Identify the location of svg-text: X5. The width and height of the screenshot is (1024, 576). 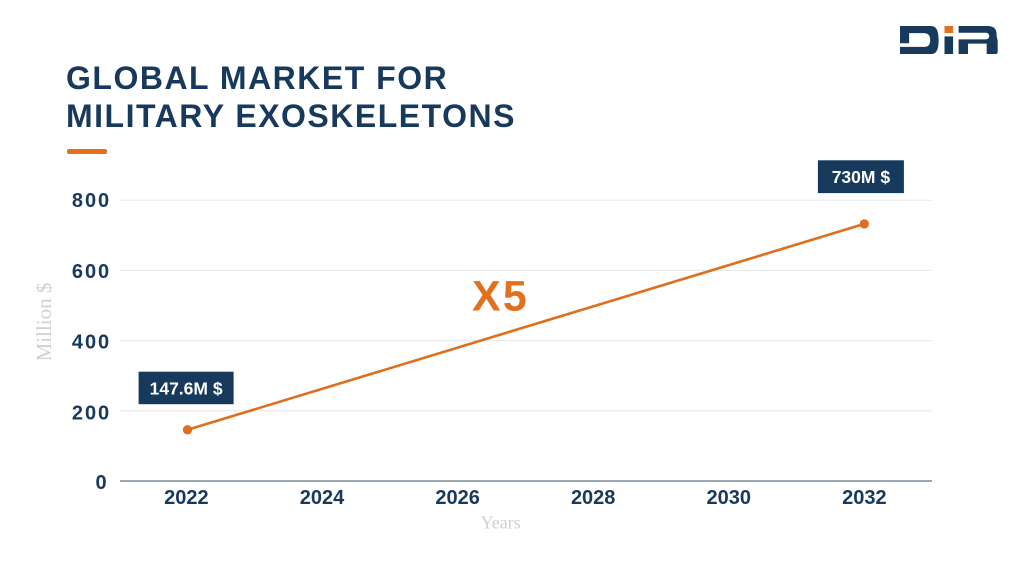
(500, 297).